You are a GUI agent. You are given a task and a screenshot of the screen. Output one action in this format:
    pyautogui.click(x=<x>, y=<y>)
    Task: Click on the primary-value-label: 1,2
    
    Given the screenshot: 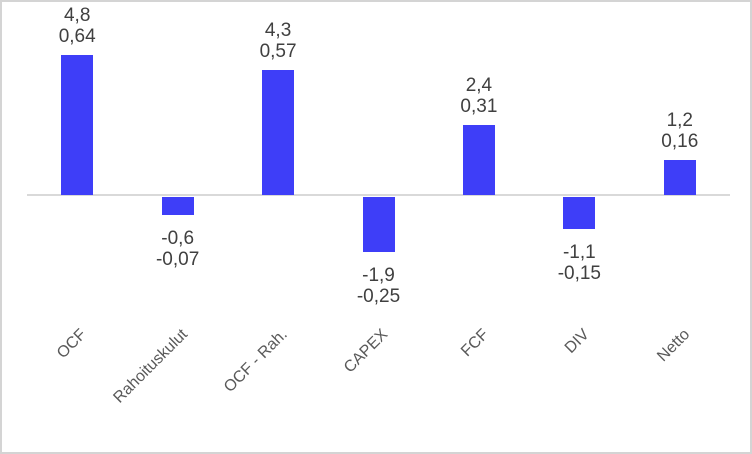 What is the action you would take?
    pyautogui.click(x=679, y=120)
    